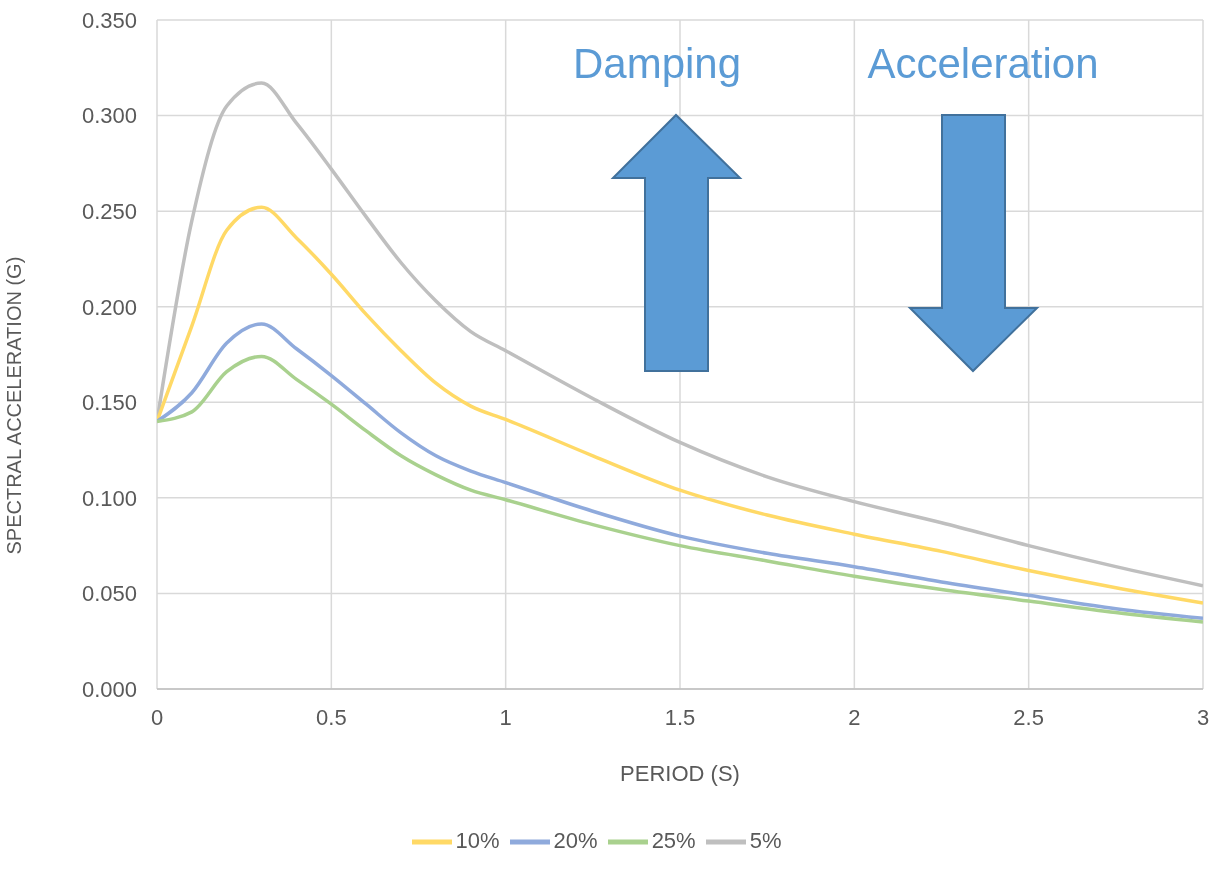 Image resolution: width=1217 pixels, height=872 pixels. I want to click on x-tick-label: 2, so click(854, 717).